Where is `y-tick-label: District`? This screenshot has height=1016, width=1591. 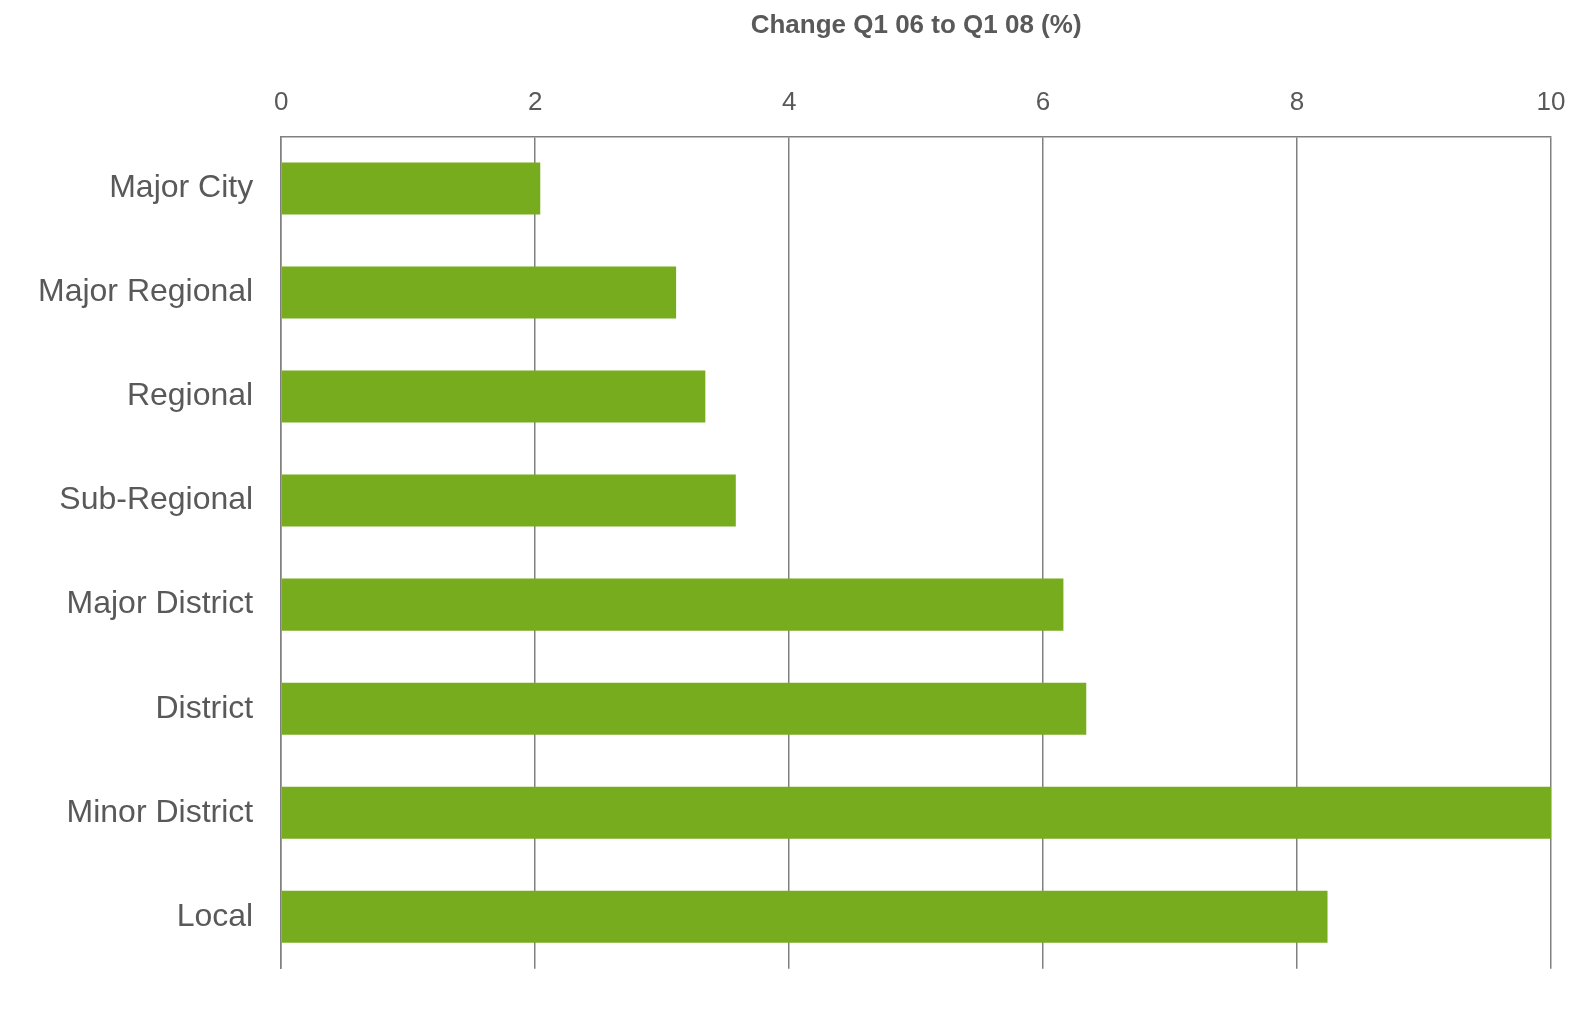
y-tick-label: District is located at coordinates (204, 706).